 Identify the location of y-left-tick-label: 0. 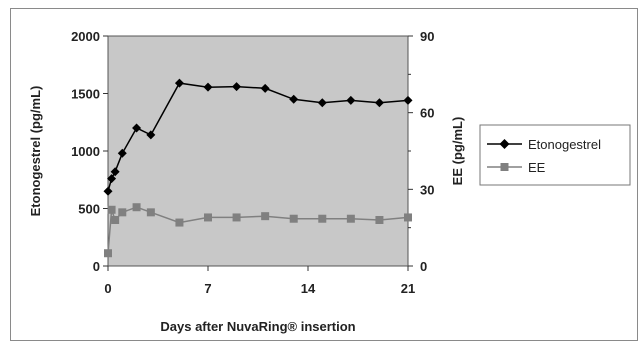
(96, 266).